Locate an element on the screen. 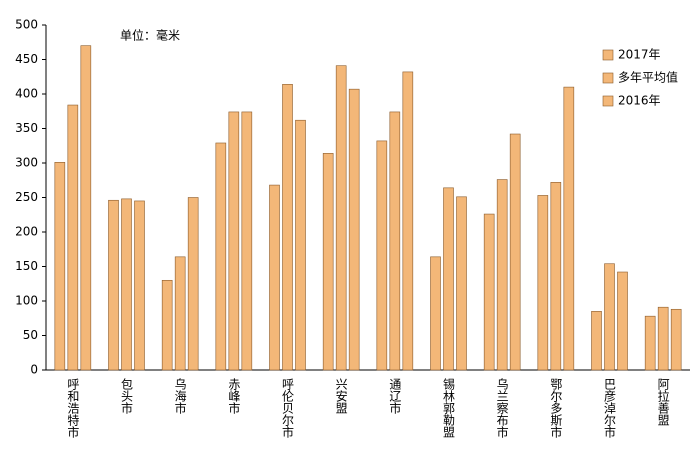 The height and width of the screenshot is (470, 700). y-tick-label: 450 is located at coordinates (26, 59).